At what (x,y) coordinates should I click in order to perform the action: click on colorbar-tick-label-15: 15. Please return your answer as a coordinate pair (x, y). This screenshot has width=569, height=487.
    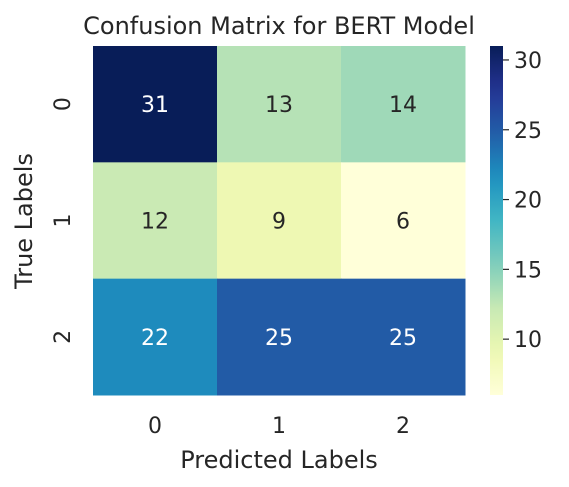
    Looking at the image, I should click on (528, 270).